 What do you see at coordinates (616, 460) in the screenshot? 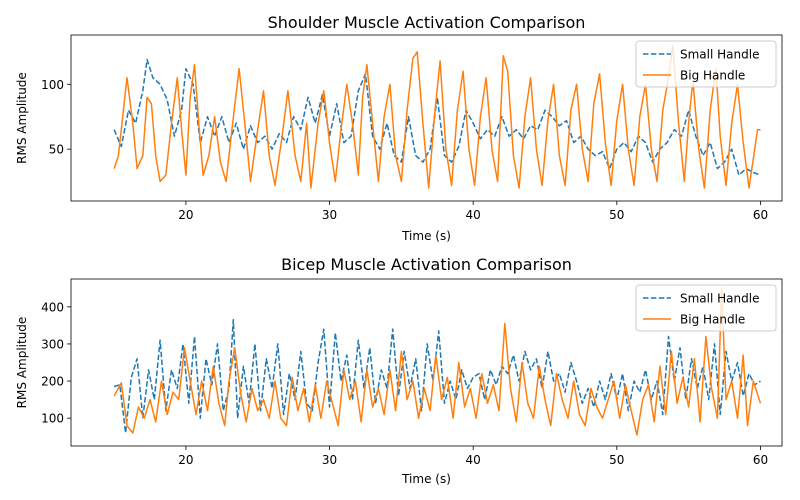
I see `bicep-x-tick-label: 50` at bounding box center [616, 460].